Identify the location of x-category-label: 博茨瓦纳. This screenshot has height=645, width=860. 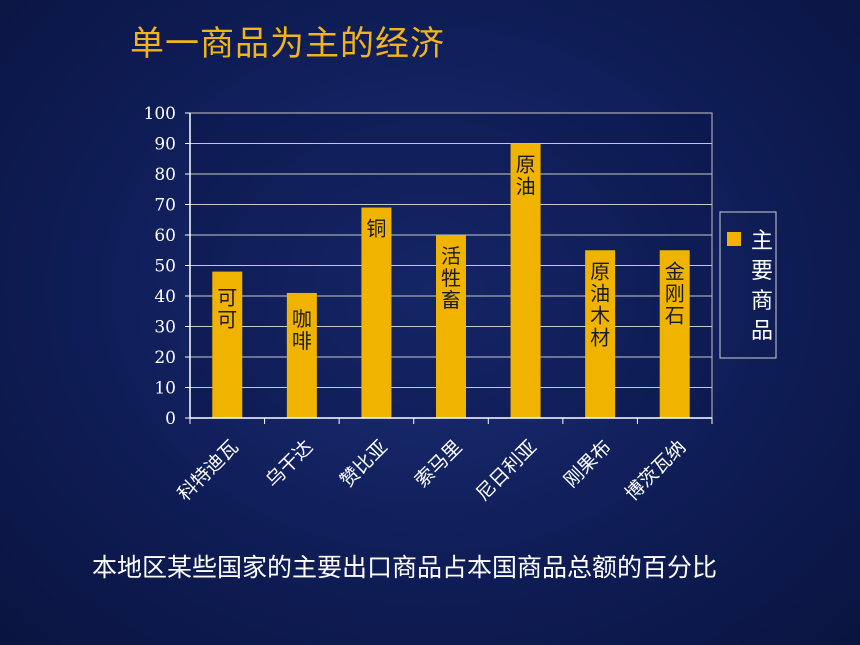
(655, 470).